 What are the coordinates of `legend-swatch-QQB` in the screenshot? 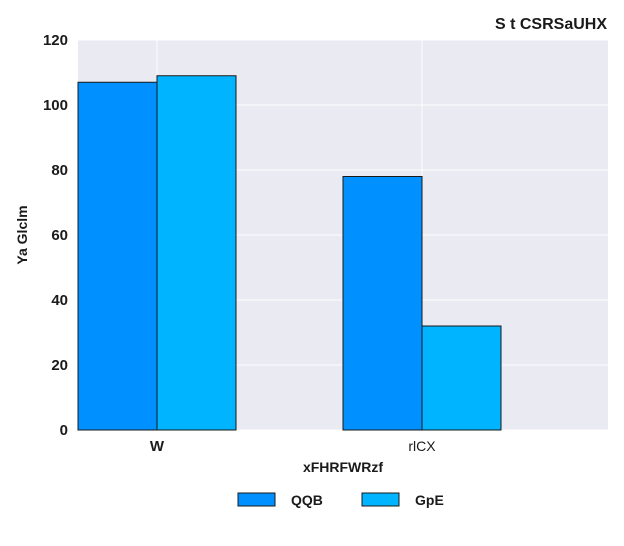 It's located at (256, 499).